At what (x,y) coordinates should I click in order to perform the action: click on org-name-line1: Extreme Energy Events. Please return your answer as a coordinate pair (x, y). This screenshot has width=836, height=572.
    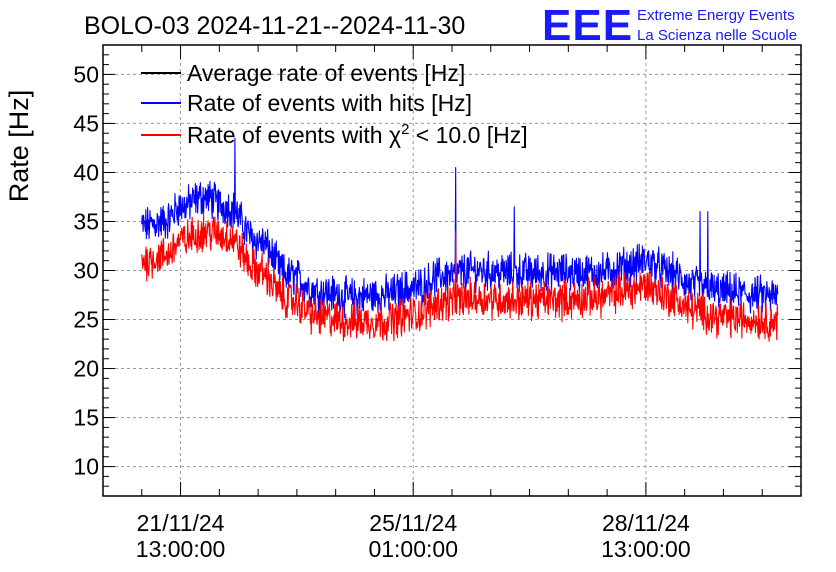
    Looking at the image, I should click on (716, 15).